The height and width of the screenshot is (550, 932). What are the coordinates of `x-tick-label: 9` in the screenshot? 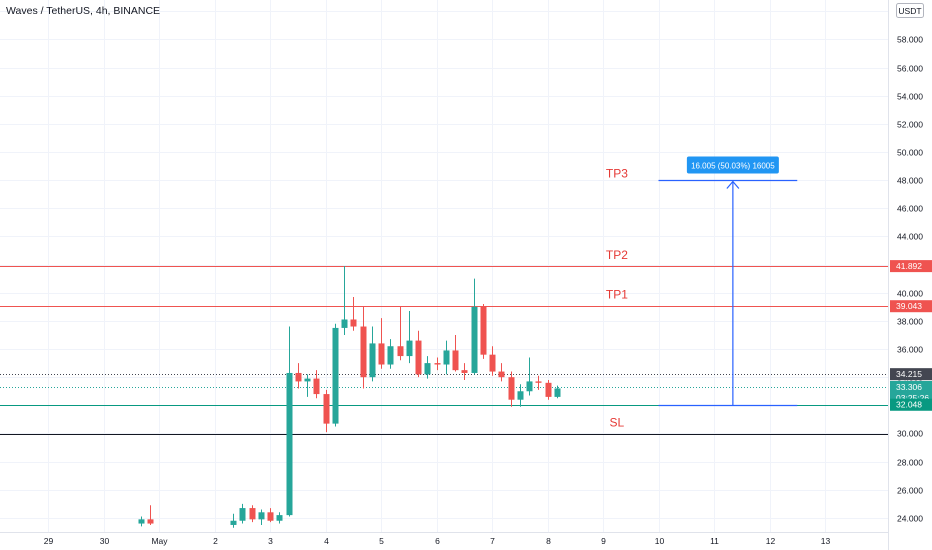 It's located at (603, 541).